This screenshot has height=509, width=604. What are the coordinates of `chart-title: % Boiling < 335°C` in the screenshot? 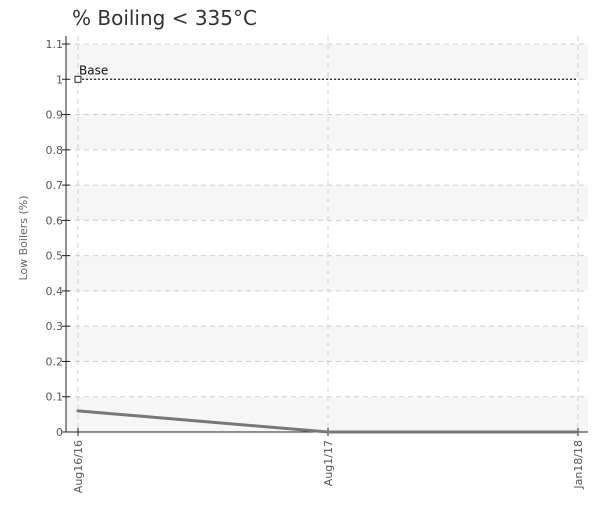 It's located at (164, 18).